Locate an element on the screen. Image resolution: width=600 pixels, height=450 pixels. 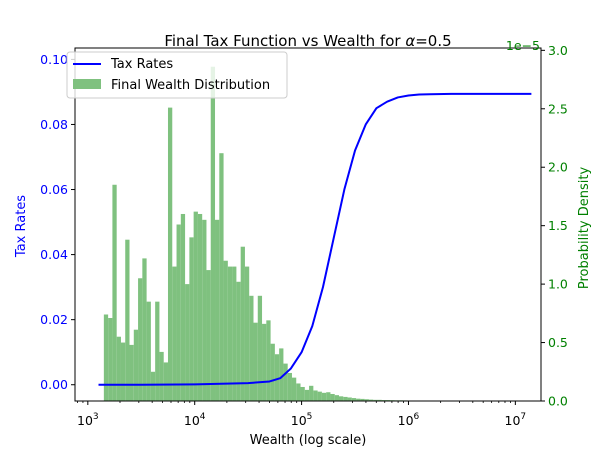
x-axis-ticks: 10³ 10⁴ 10⁵ 10⁶ 10⁷ is located at coordinates (301, 414).